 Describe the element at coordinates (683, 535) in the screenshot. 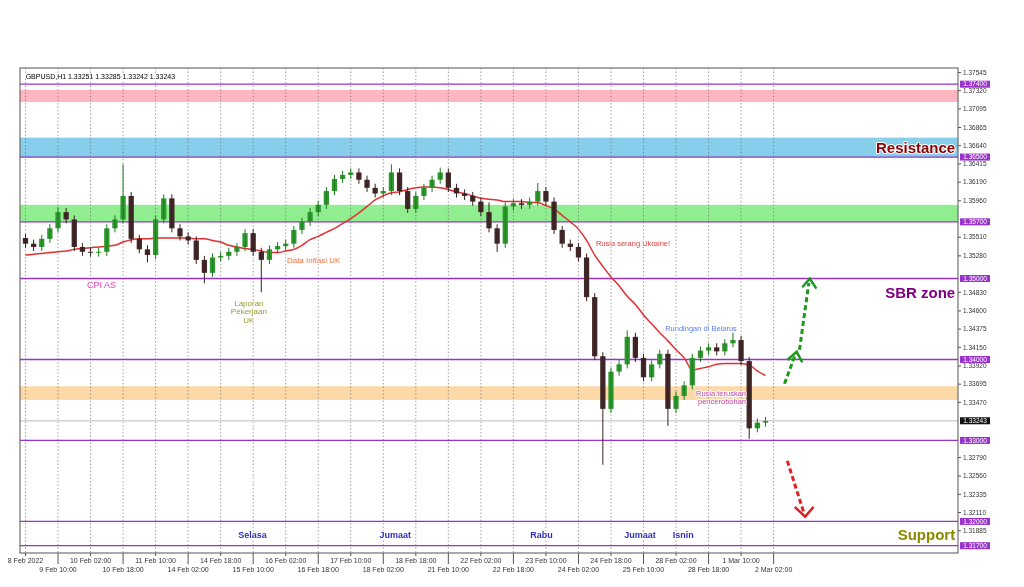

I see `annotation: Isnin` at that location.